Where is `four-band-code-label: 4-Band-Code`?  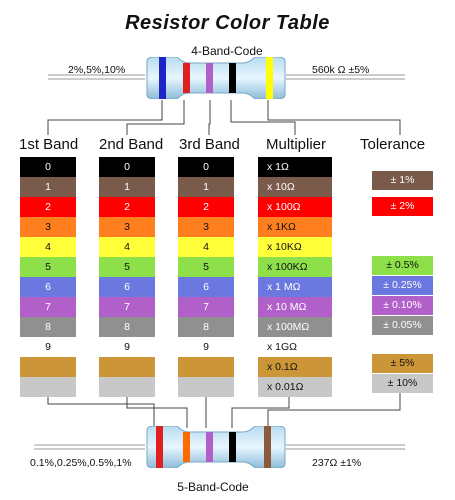
four-band-code-label: 4-Band-Code is located at coordinates (227, 51).